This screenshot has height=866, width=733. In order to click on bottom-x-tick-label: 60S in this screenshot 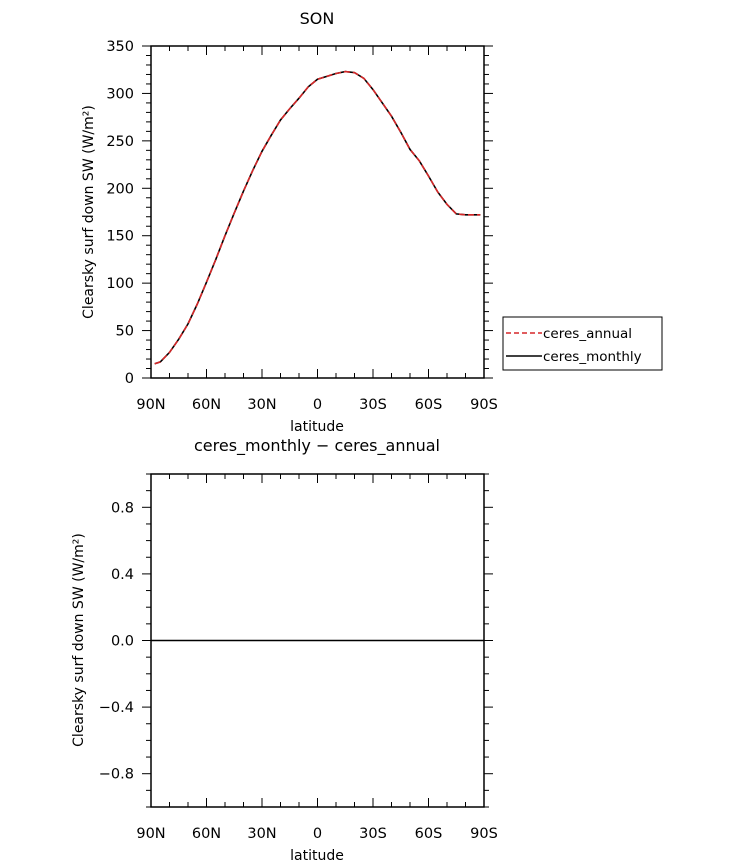, I will do `click(429, 834)`.